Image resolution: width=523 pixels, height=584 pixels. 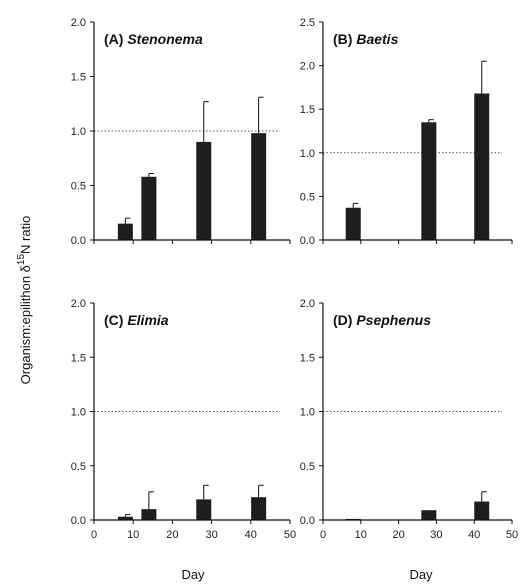 I want to click on panel-title-taxon: Elimia, so click(x=147, y=320).